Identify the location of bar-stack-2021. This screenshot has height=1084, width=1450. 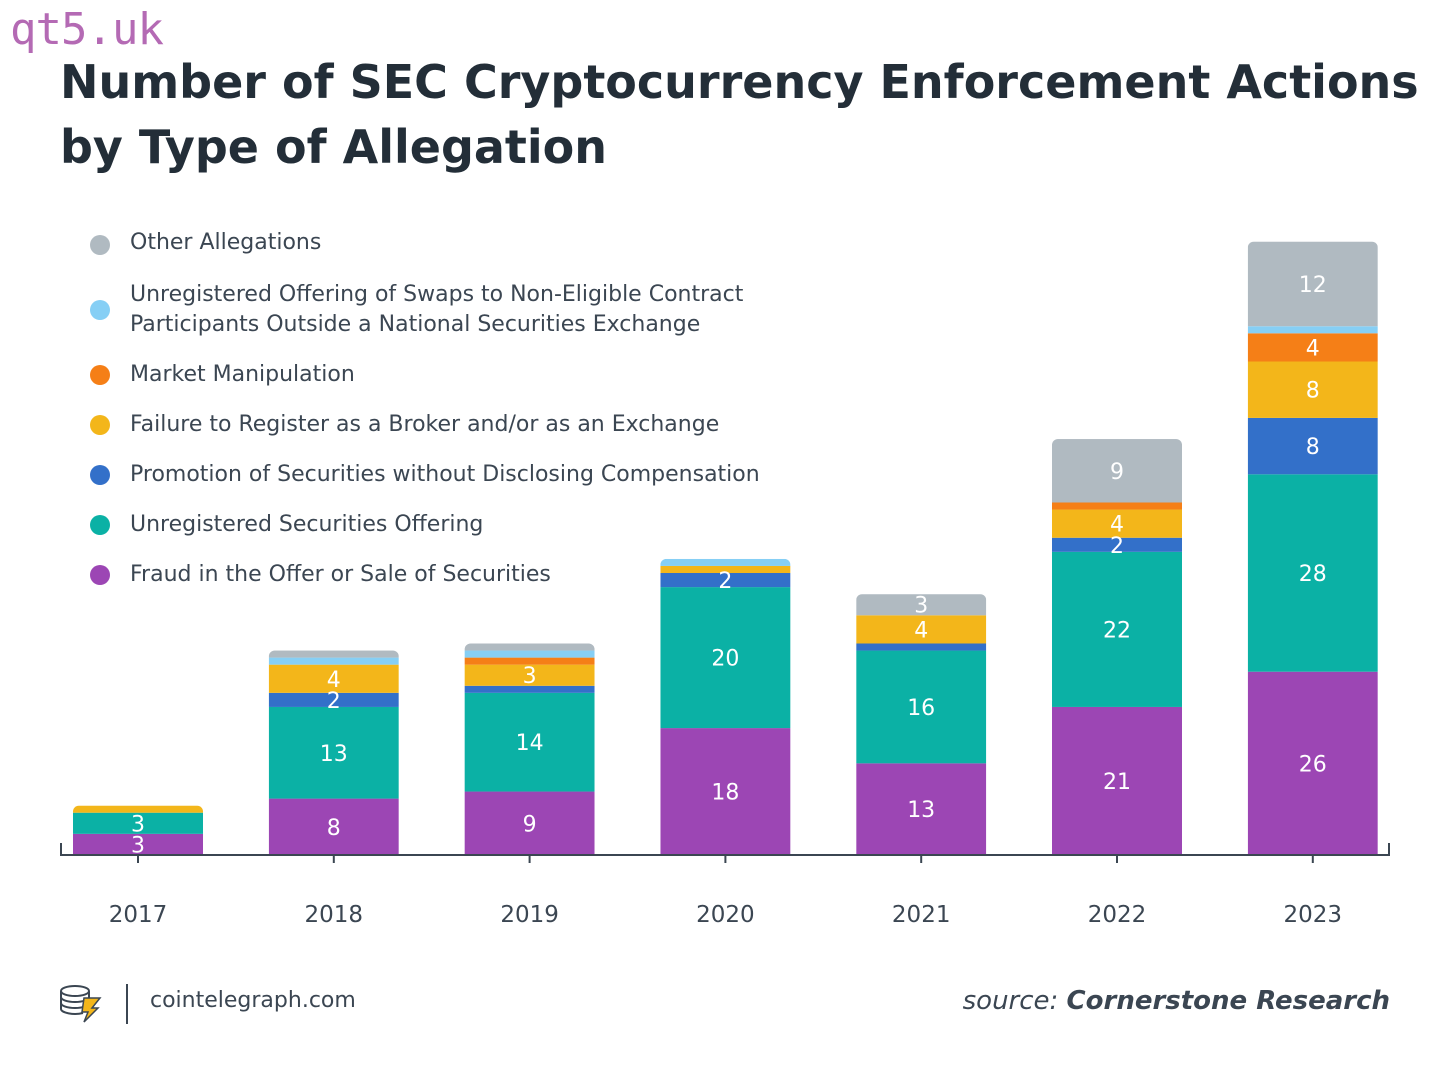
(921, 724).